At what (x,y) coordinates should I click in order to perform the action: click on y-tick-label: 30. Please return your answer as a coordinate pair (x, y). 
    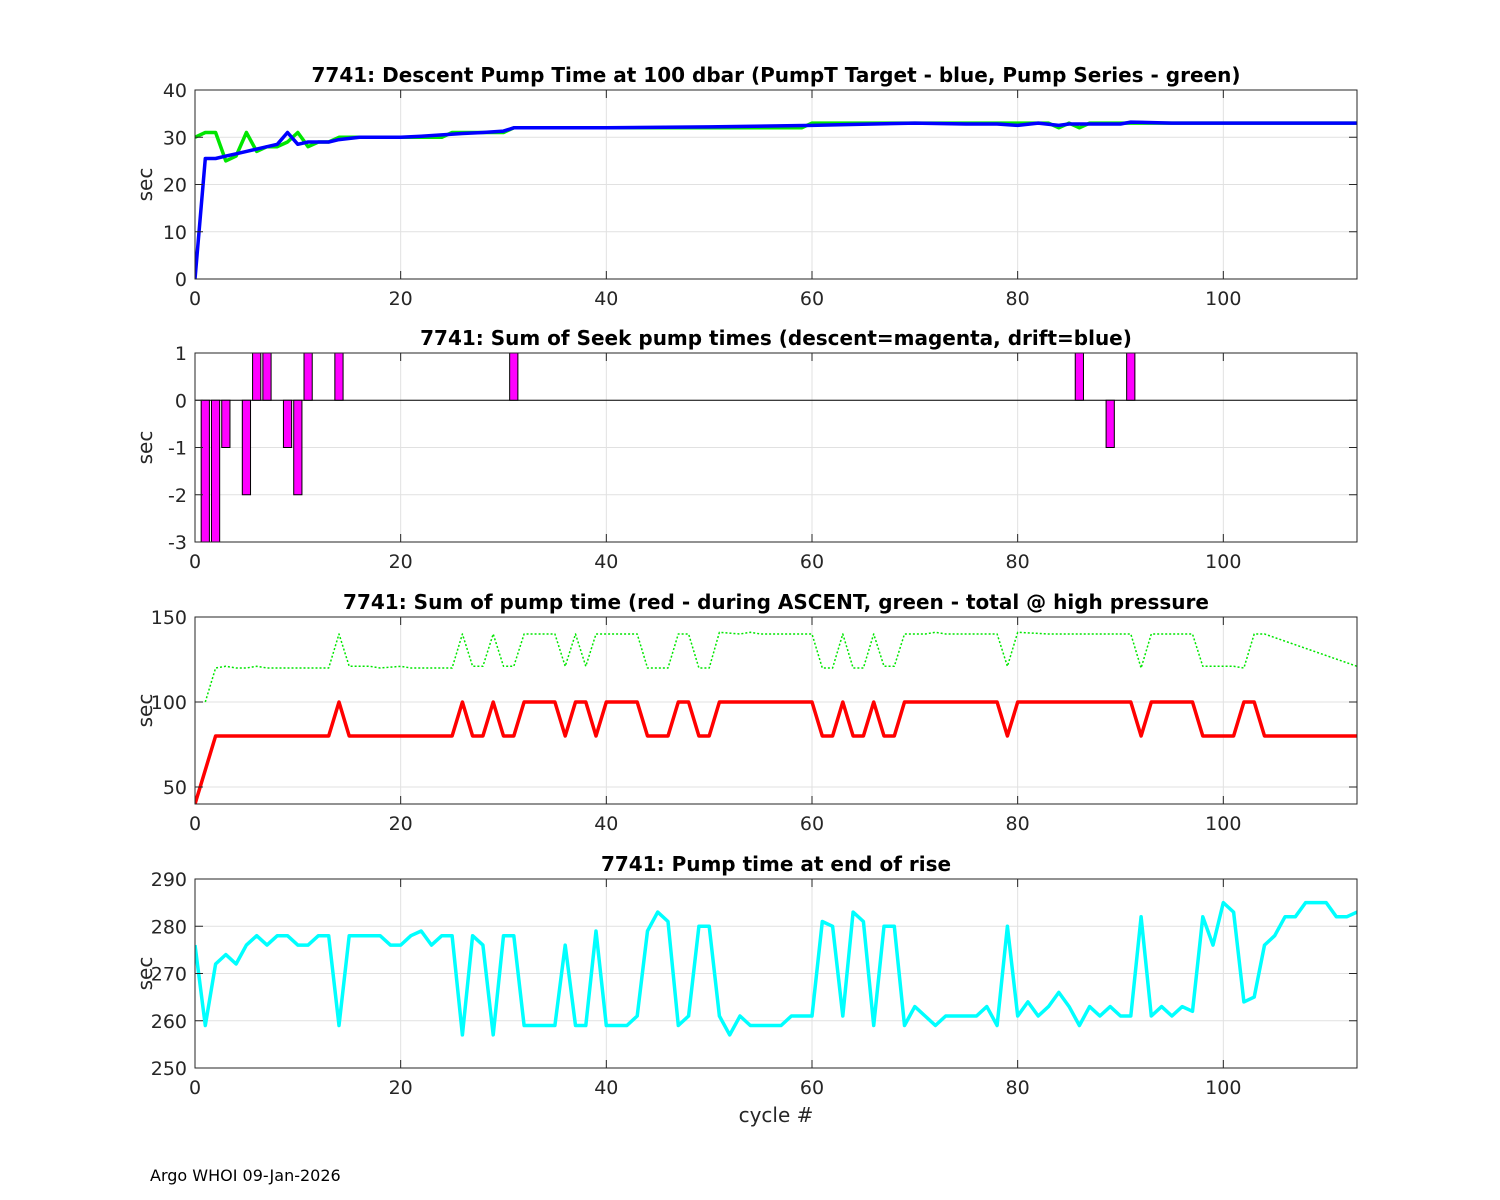
    Looking at the image, I should click on (175, 138).